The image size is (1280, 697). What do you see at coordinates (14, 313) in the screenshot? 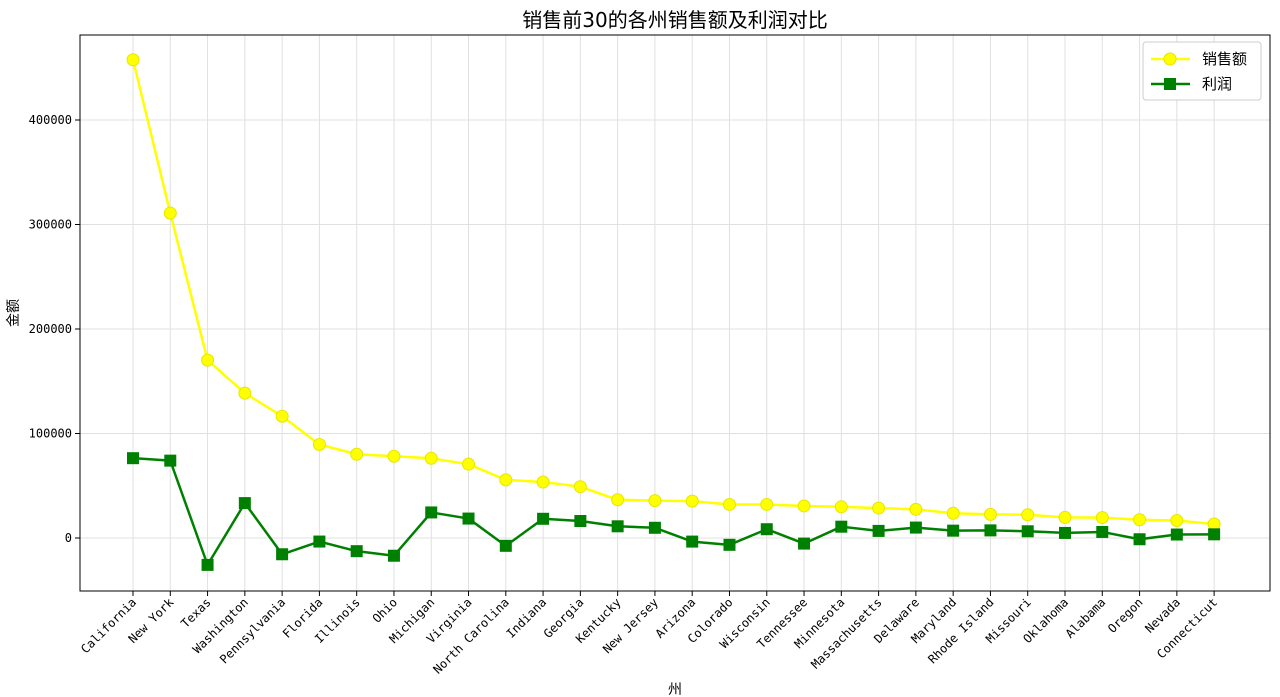
I see `y-axis-label: 金额` at bounding box center [14, 313].